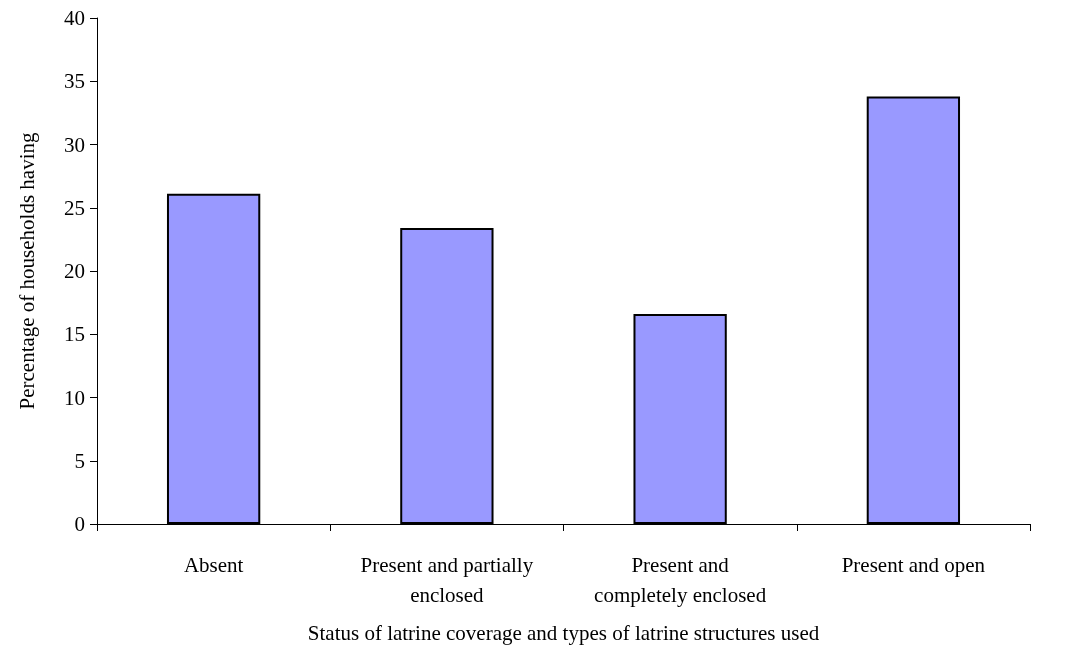 The height and width of the screenshot is (662, 1070). Describe the element at coordinates (74, 18) in the screenshot. I see `y-tick-label: 40` at that location.